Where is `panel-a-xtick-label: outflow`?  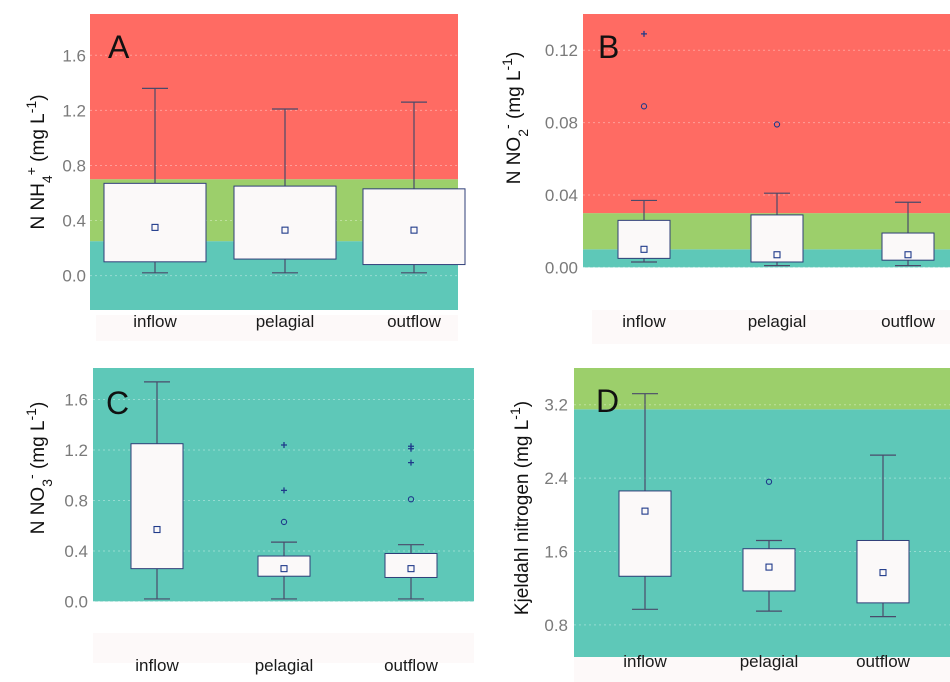
panel-a-xtick-label: outflow is located at coordinates (414, 321).